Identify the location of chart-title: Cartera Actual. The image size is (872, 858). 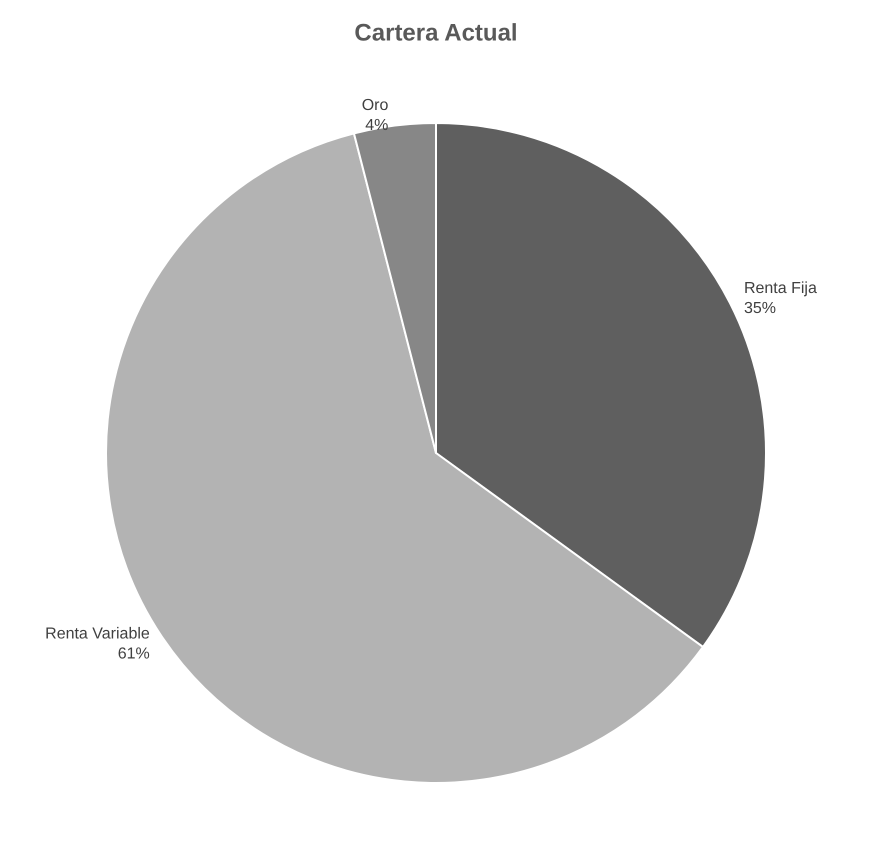
(436, 33).